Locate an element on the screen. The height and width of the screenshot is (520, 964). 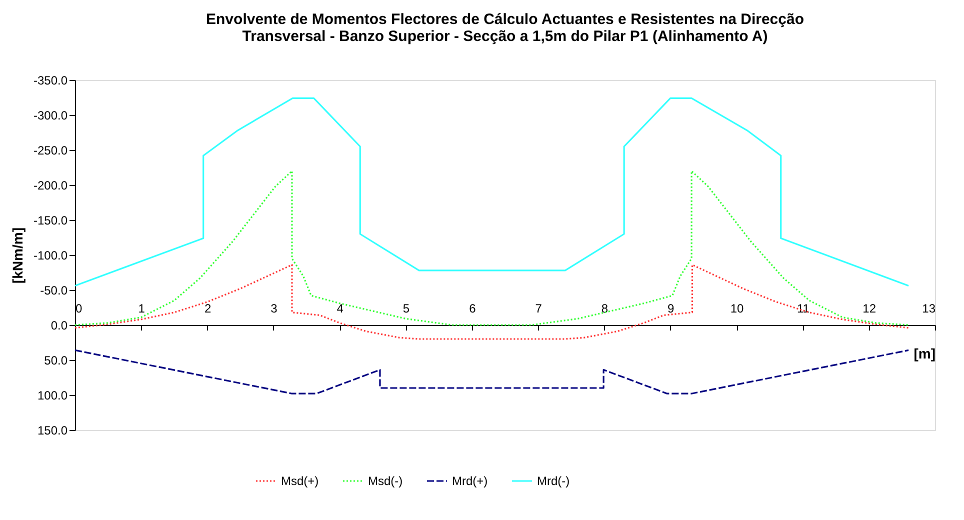
y-tick-label: -350.0 is located at coordinates (50, 81).